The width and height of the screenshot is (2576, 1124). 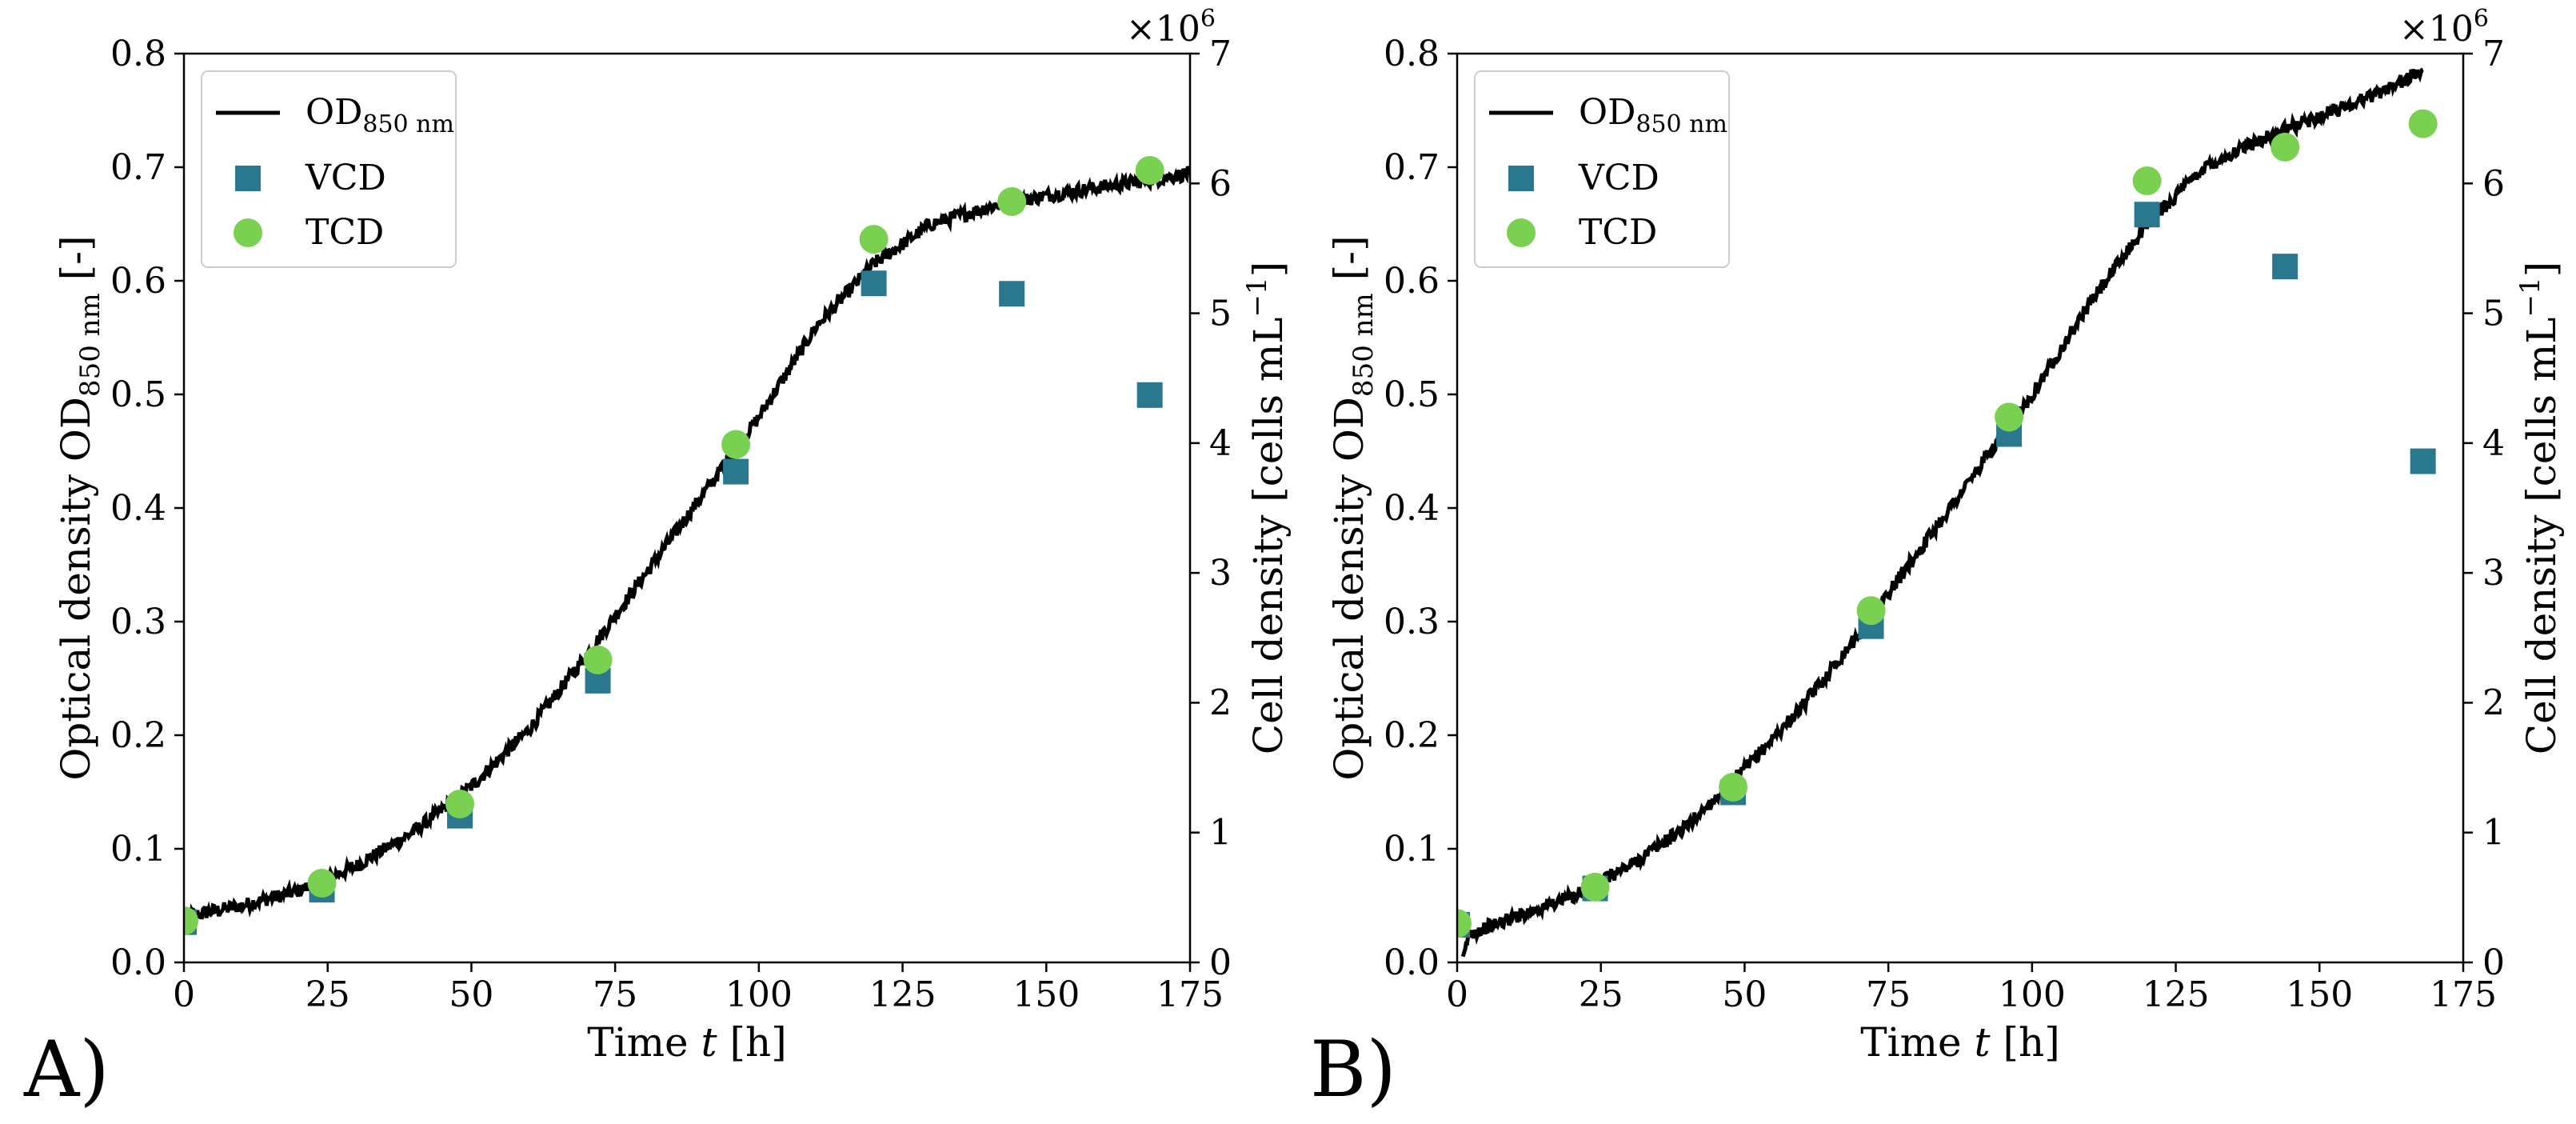 I want to click on panel-label: A), so click(x=66, y=1069).